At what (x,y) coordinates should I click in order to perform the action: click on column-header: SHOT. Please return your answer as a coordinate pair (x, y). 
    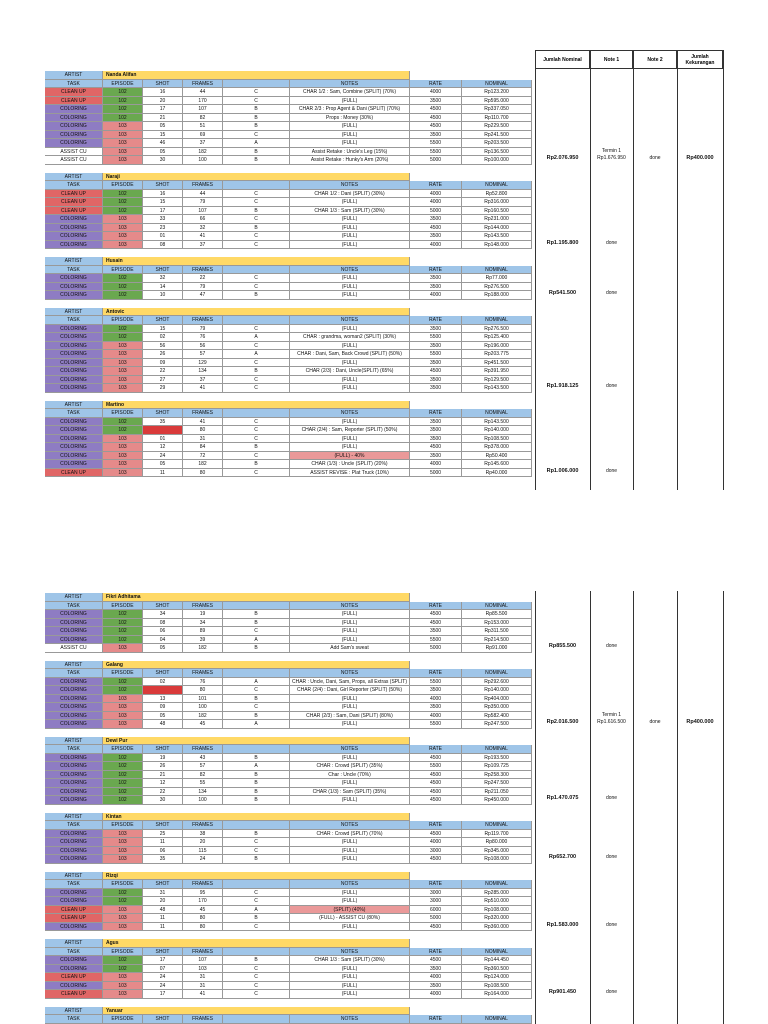
    Looking at the image, I should click on (163, 269).